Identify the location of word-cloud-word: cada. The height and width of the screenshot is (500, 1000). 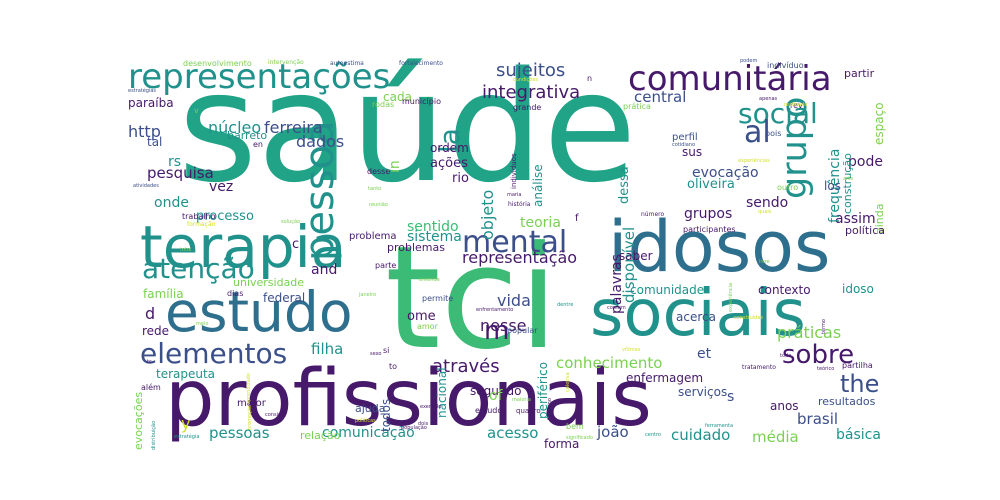
(397, 97).